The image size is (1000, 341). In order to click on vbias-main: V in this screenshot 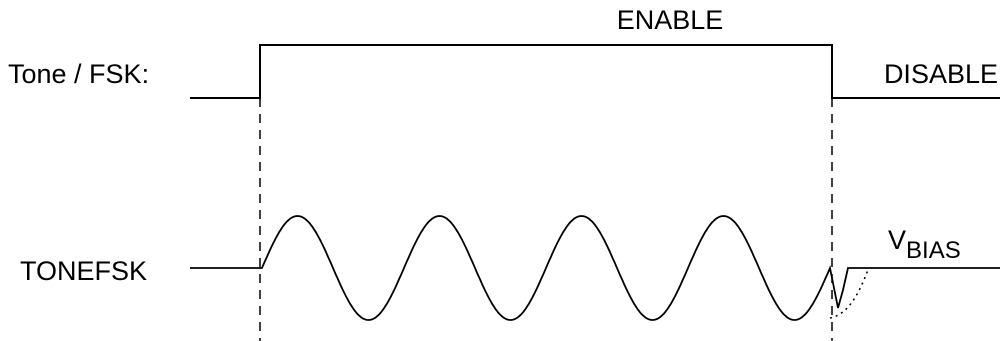, I will do `click(897, 240)`.